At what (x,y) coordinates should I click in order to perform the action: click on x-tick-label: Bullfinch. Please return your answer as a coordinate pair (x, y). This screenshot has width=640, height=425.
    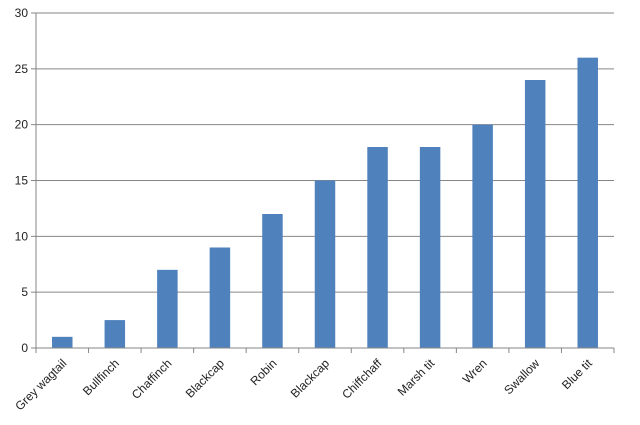
    Looking at the image, I should click on (101, 377).